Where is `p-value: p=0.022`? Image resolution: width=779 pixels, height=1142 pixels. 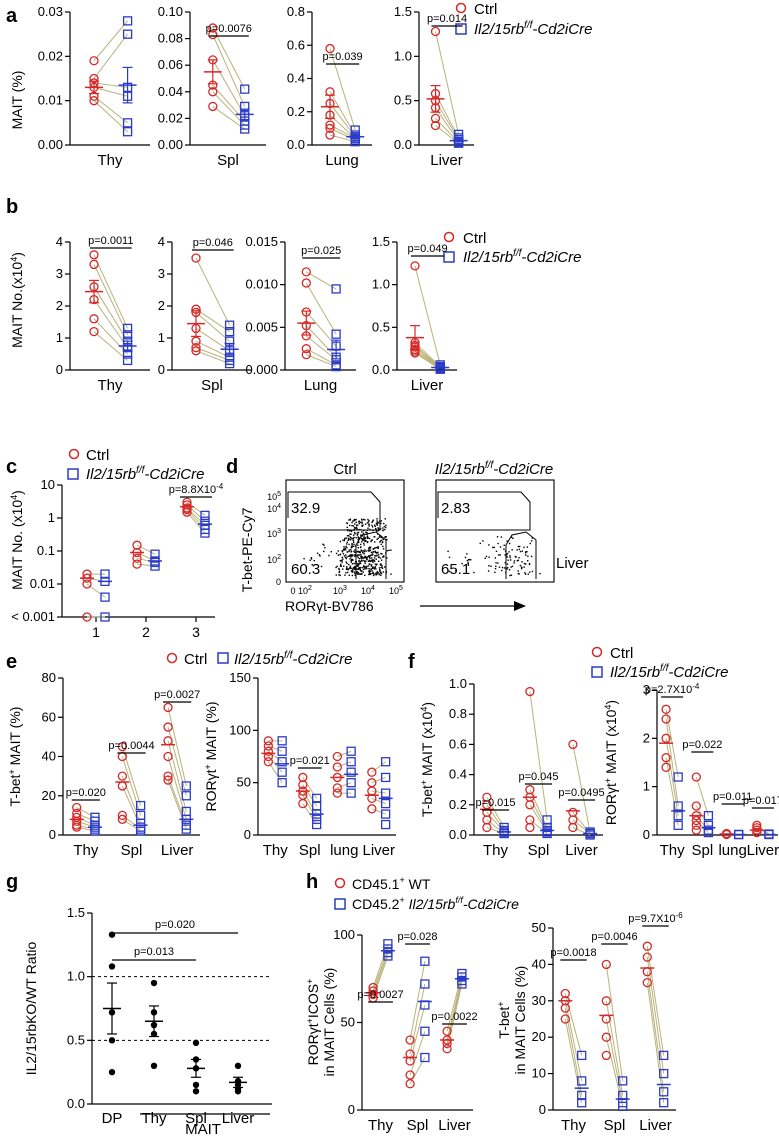 p-value: p=0.022 is located at coordinates (702, 745).